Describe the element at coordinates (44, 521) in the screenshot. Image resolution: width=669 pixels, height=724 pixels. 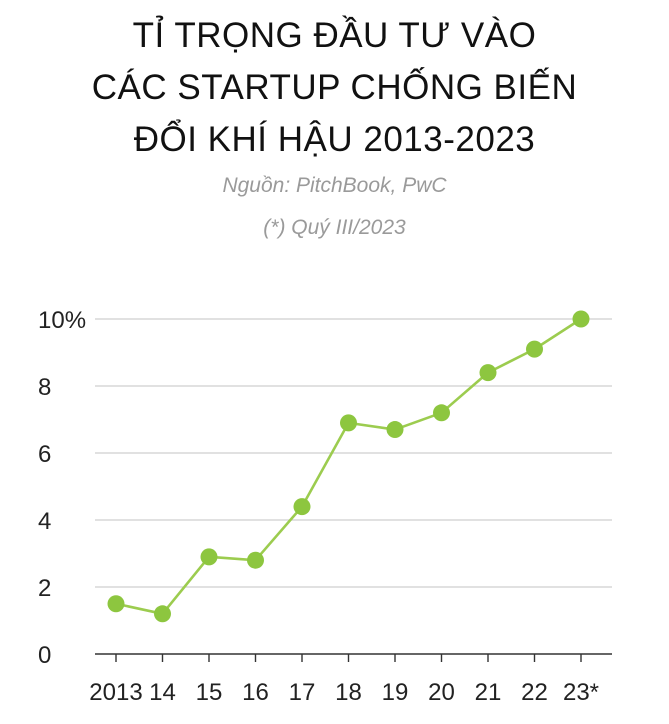
I see `y-tick-label-4: 4` at that location.